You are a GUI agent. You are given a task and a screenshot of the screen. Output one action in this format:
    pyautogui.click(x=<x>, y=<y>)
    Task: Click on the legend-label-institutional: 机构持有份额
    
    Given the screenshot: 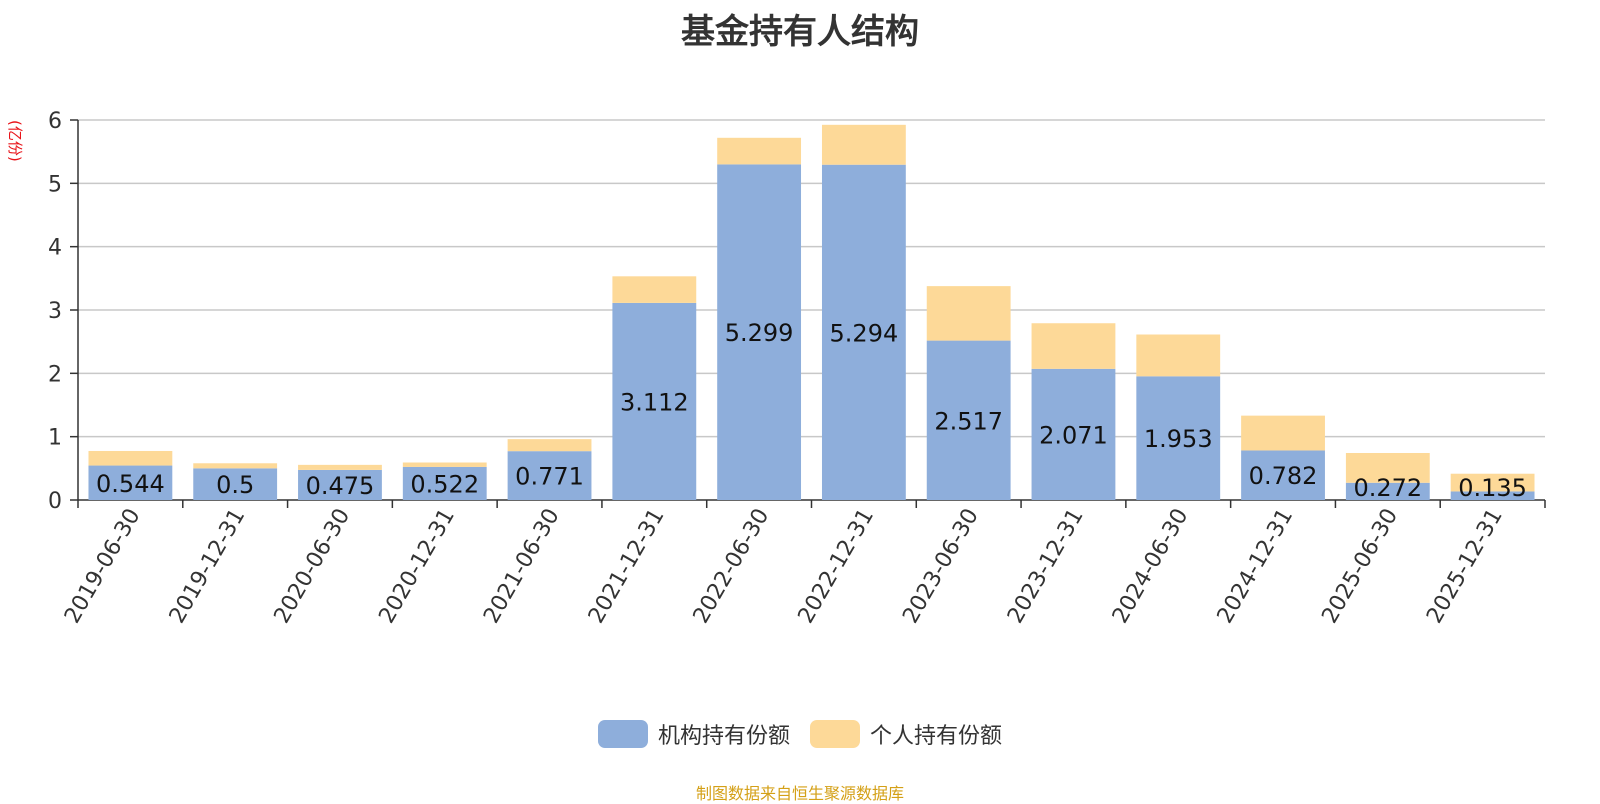 What is the action you would take?
    pyautogui.click(x=723, y=736)
    